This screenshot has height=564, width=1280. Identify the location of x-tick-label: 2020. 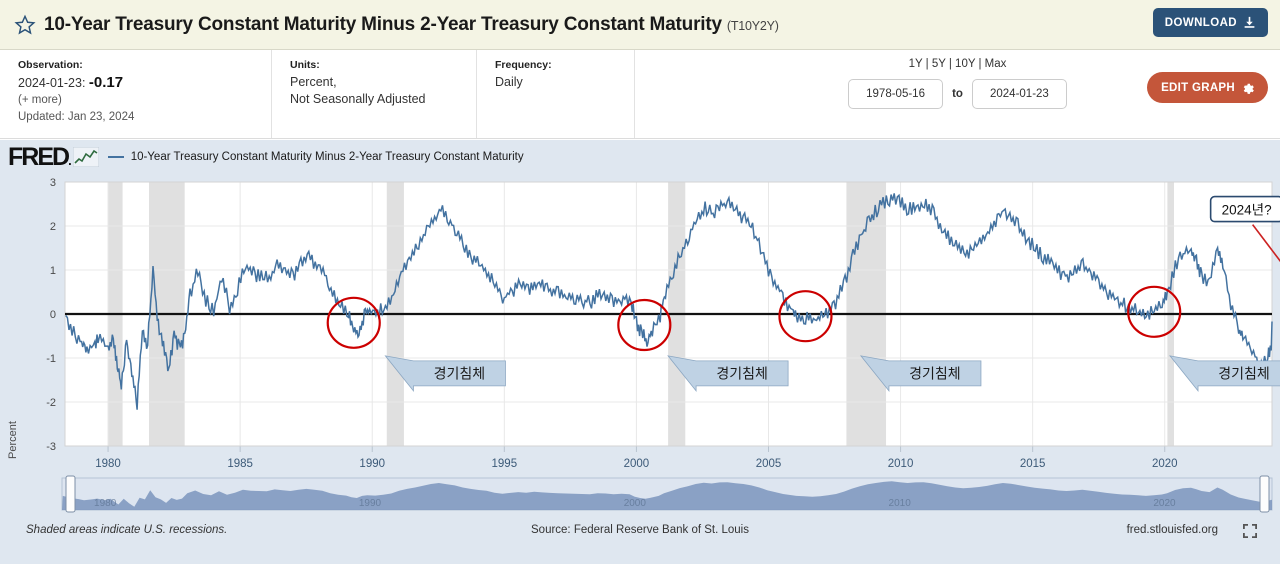
(1165, 464).